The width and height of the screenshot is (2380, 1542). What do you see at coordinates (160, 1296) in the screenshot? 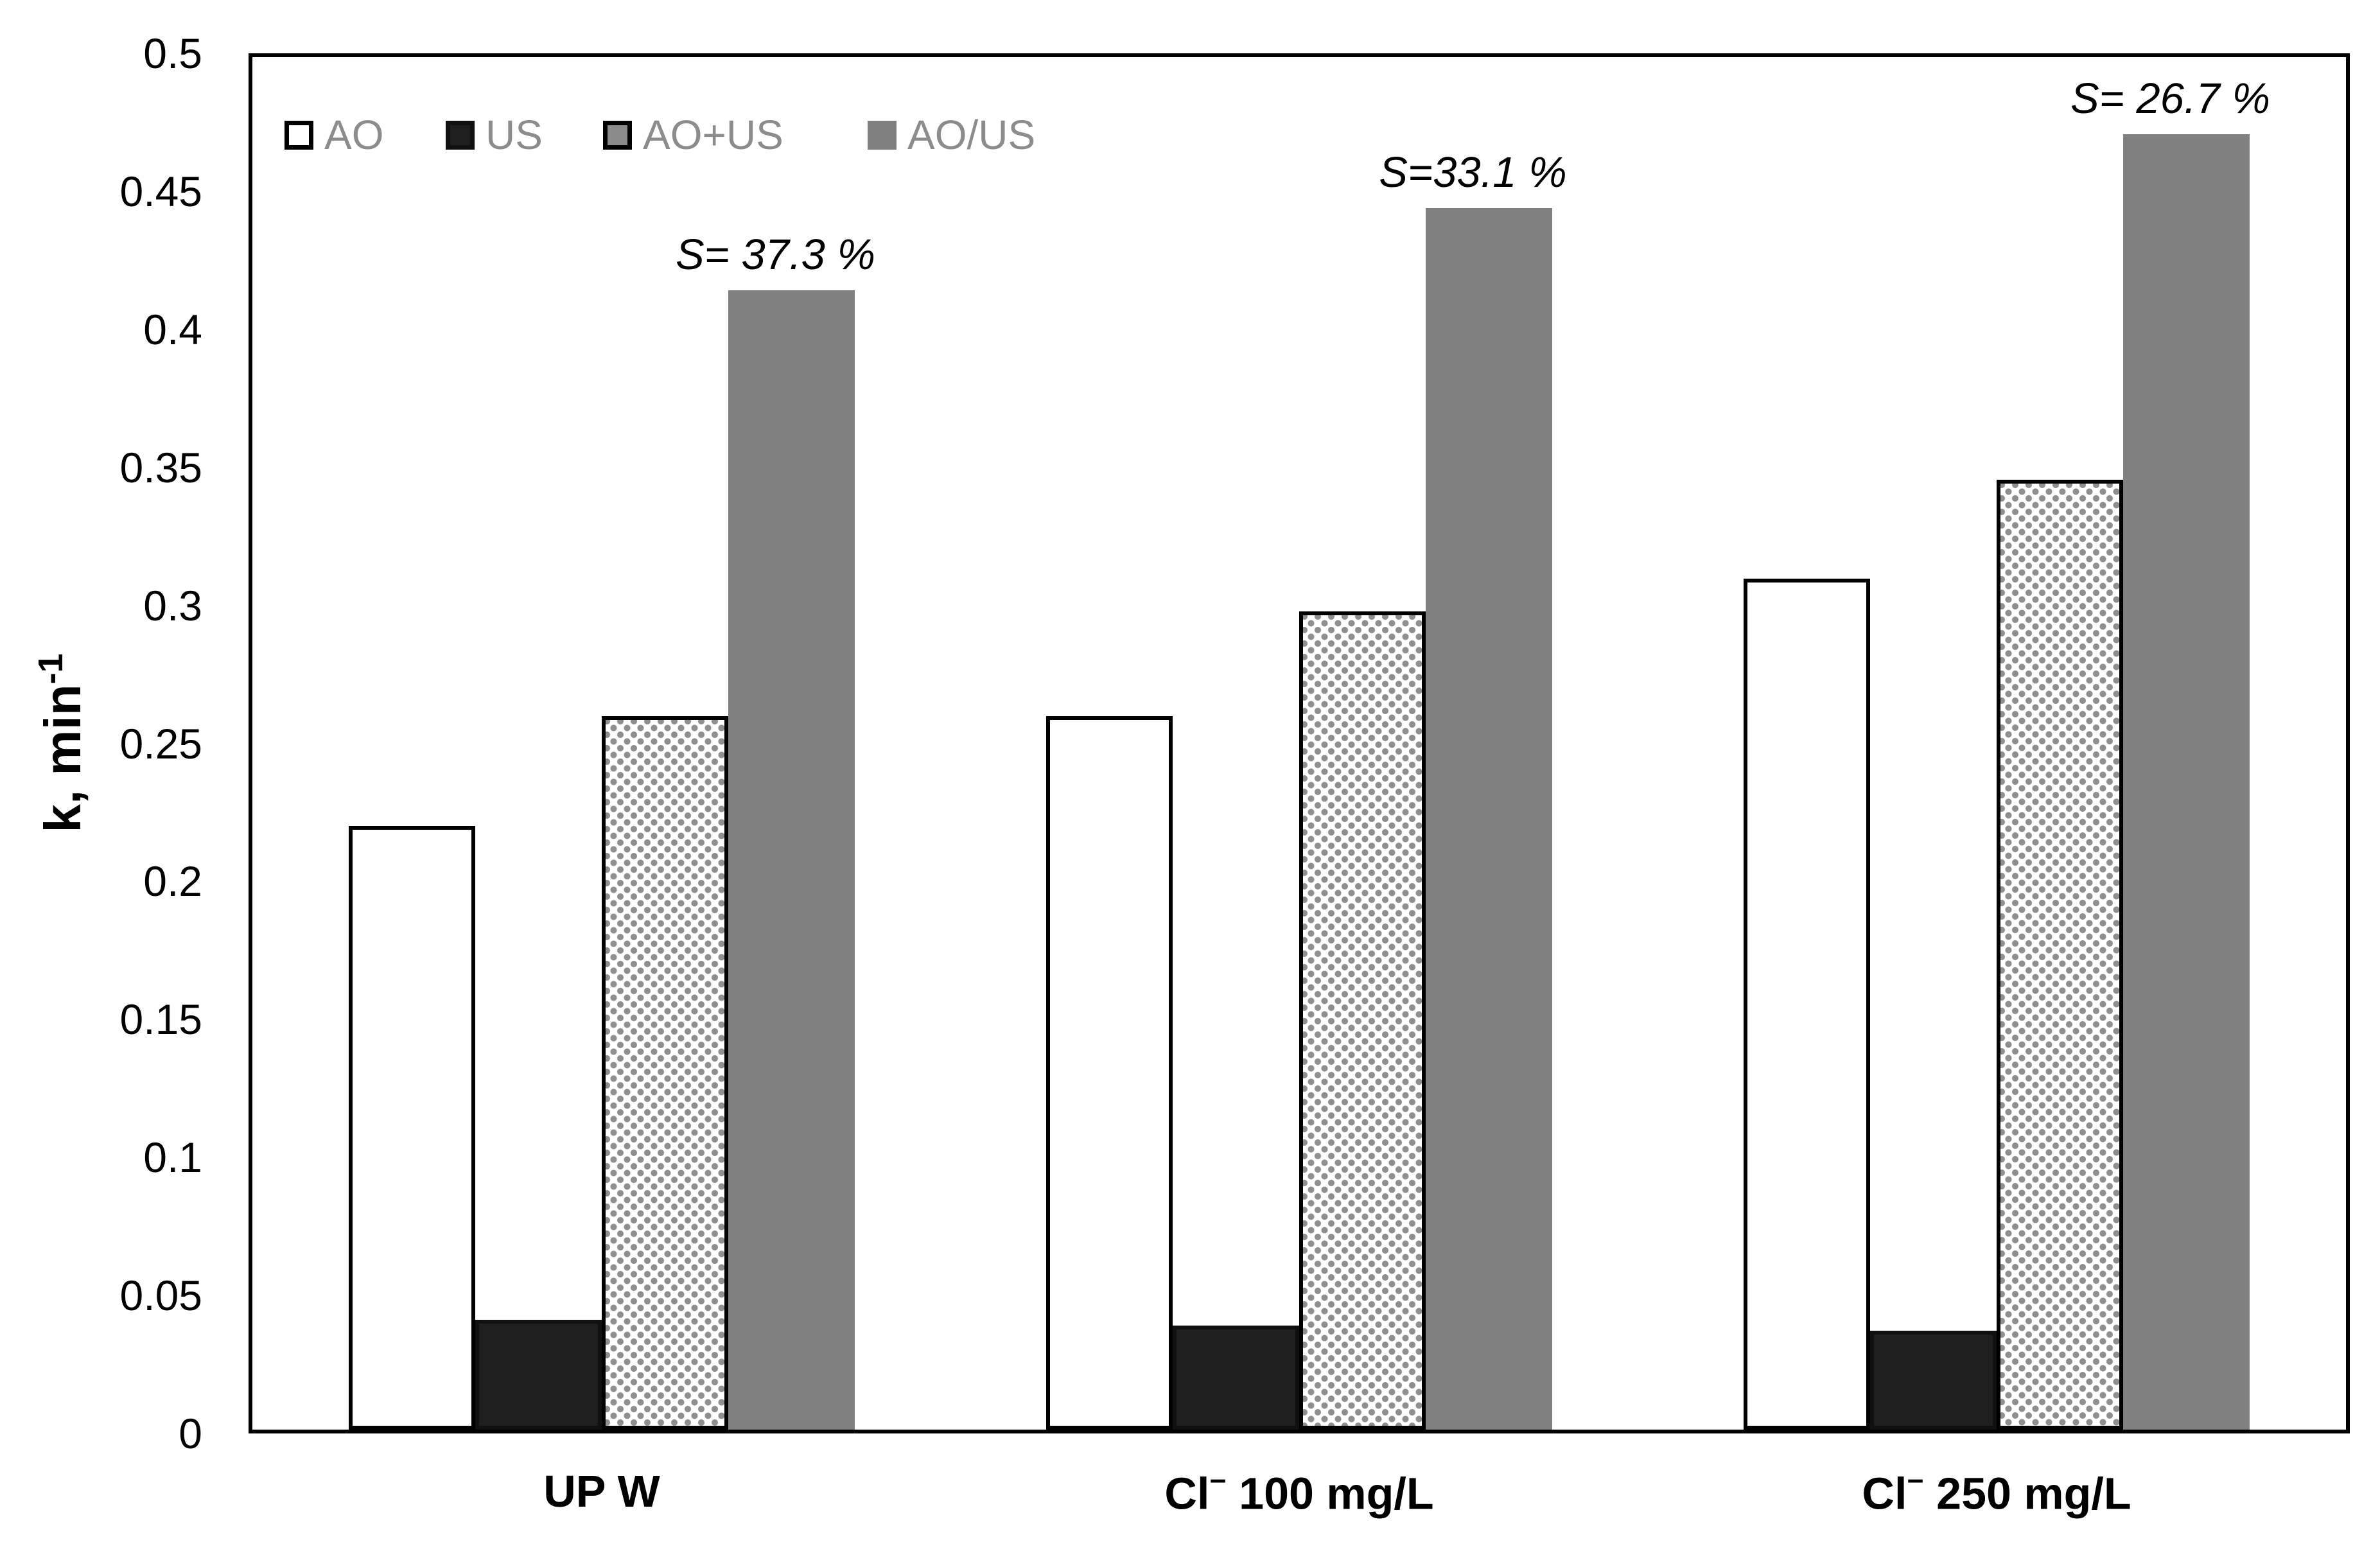
I see `y-tick-label: 0.05` at bounding box center [160, 1296].